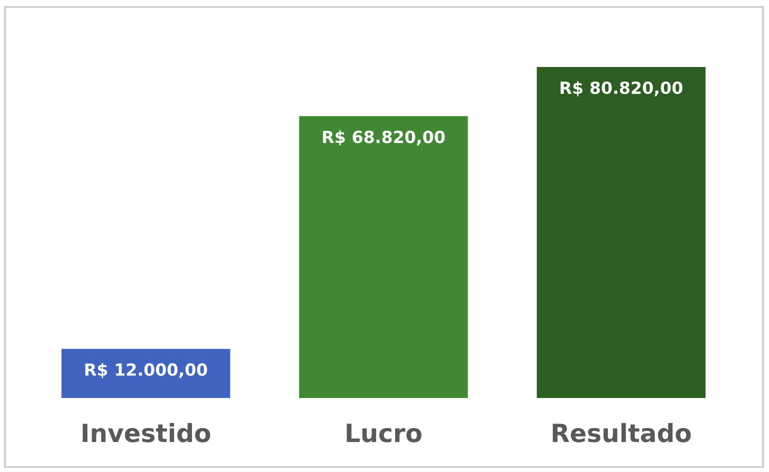 This screenshot has height=472, width=769. Describe the element at coordinates (146, 432) in the screenshot. I see `x-tick-label: Investido` at that location.